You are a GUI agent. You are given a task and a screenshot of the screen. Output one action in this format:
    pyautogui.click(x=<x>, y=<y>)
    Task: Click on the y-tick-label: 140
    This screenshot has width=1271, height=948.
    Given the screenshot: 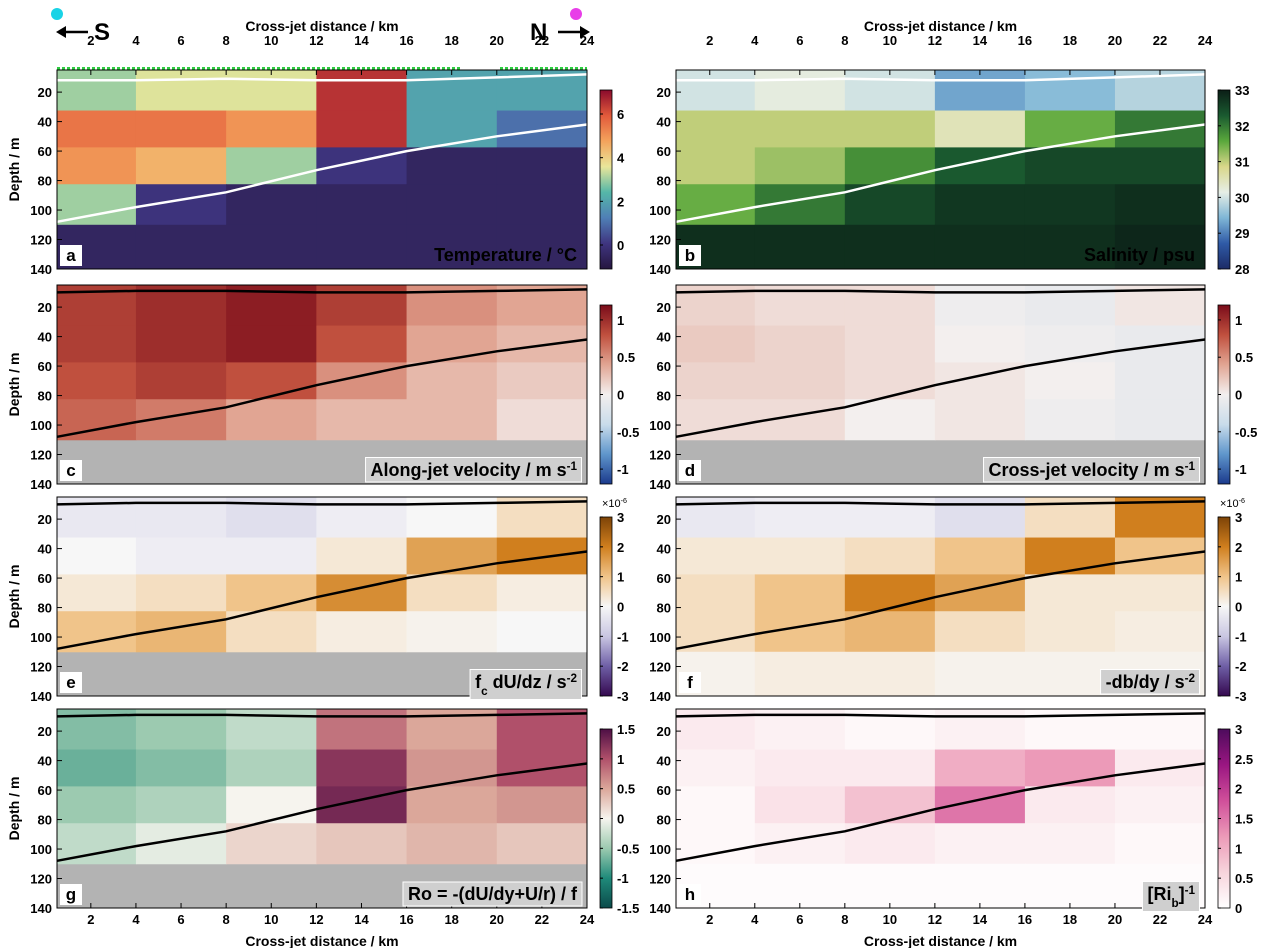 What is the action you would take?
    pyautogui.click(x=660, y=484)
    